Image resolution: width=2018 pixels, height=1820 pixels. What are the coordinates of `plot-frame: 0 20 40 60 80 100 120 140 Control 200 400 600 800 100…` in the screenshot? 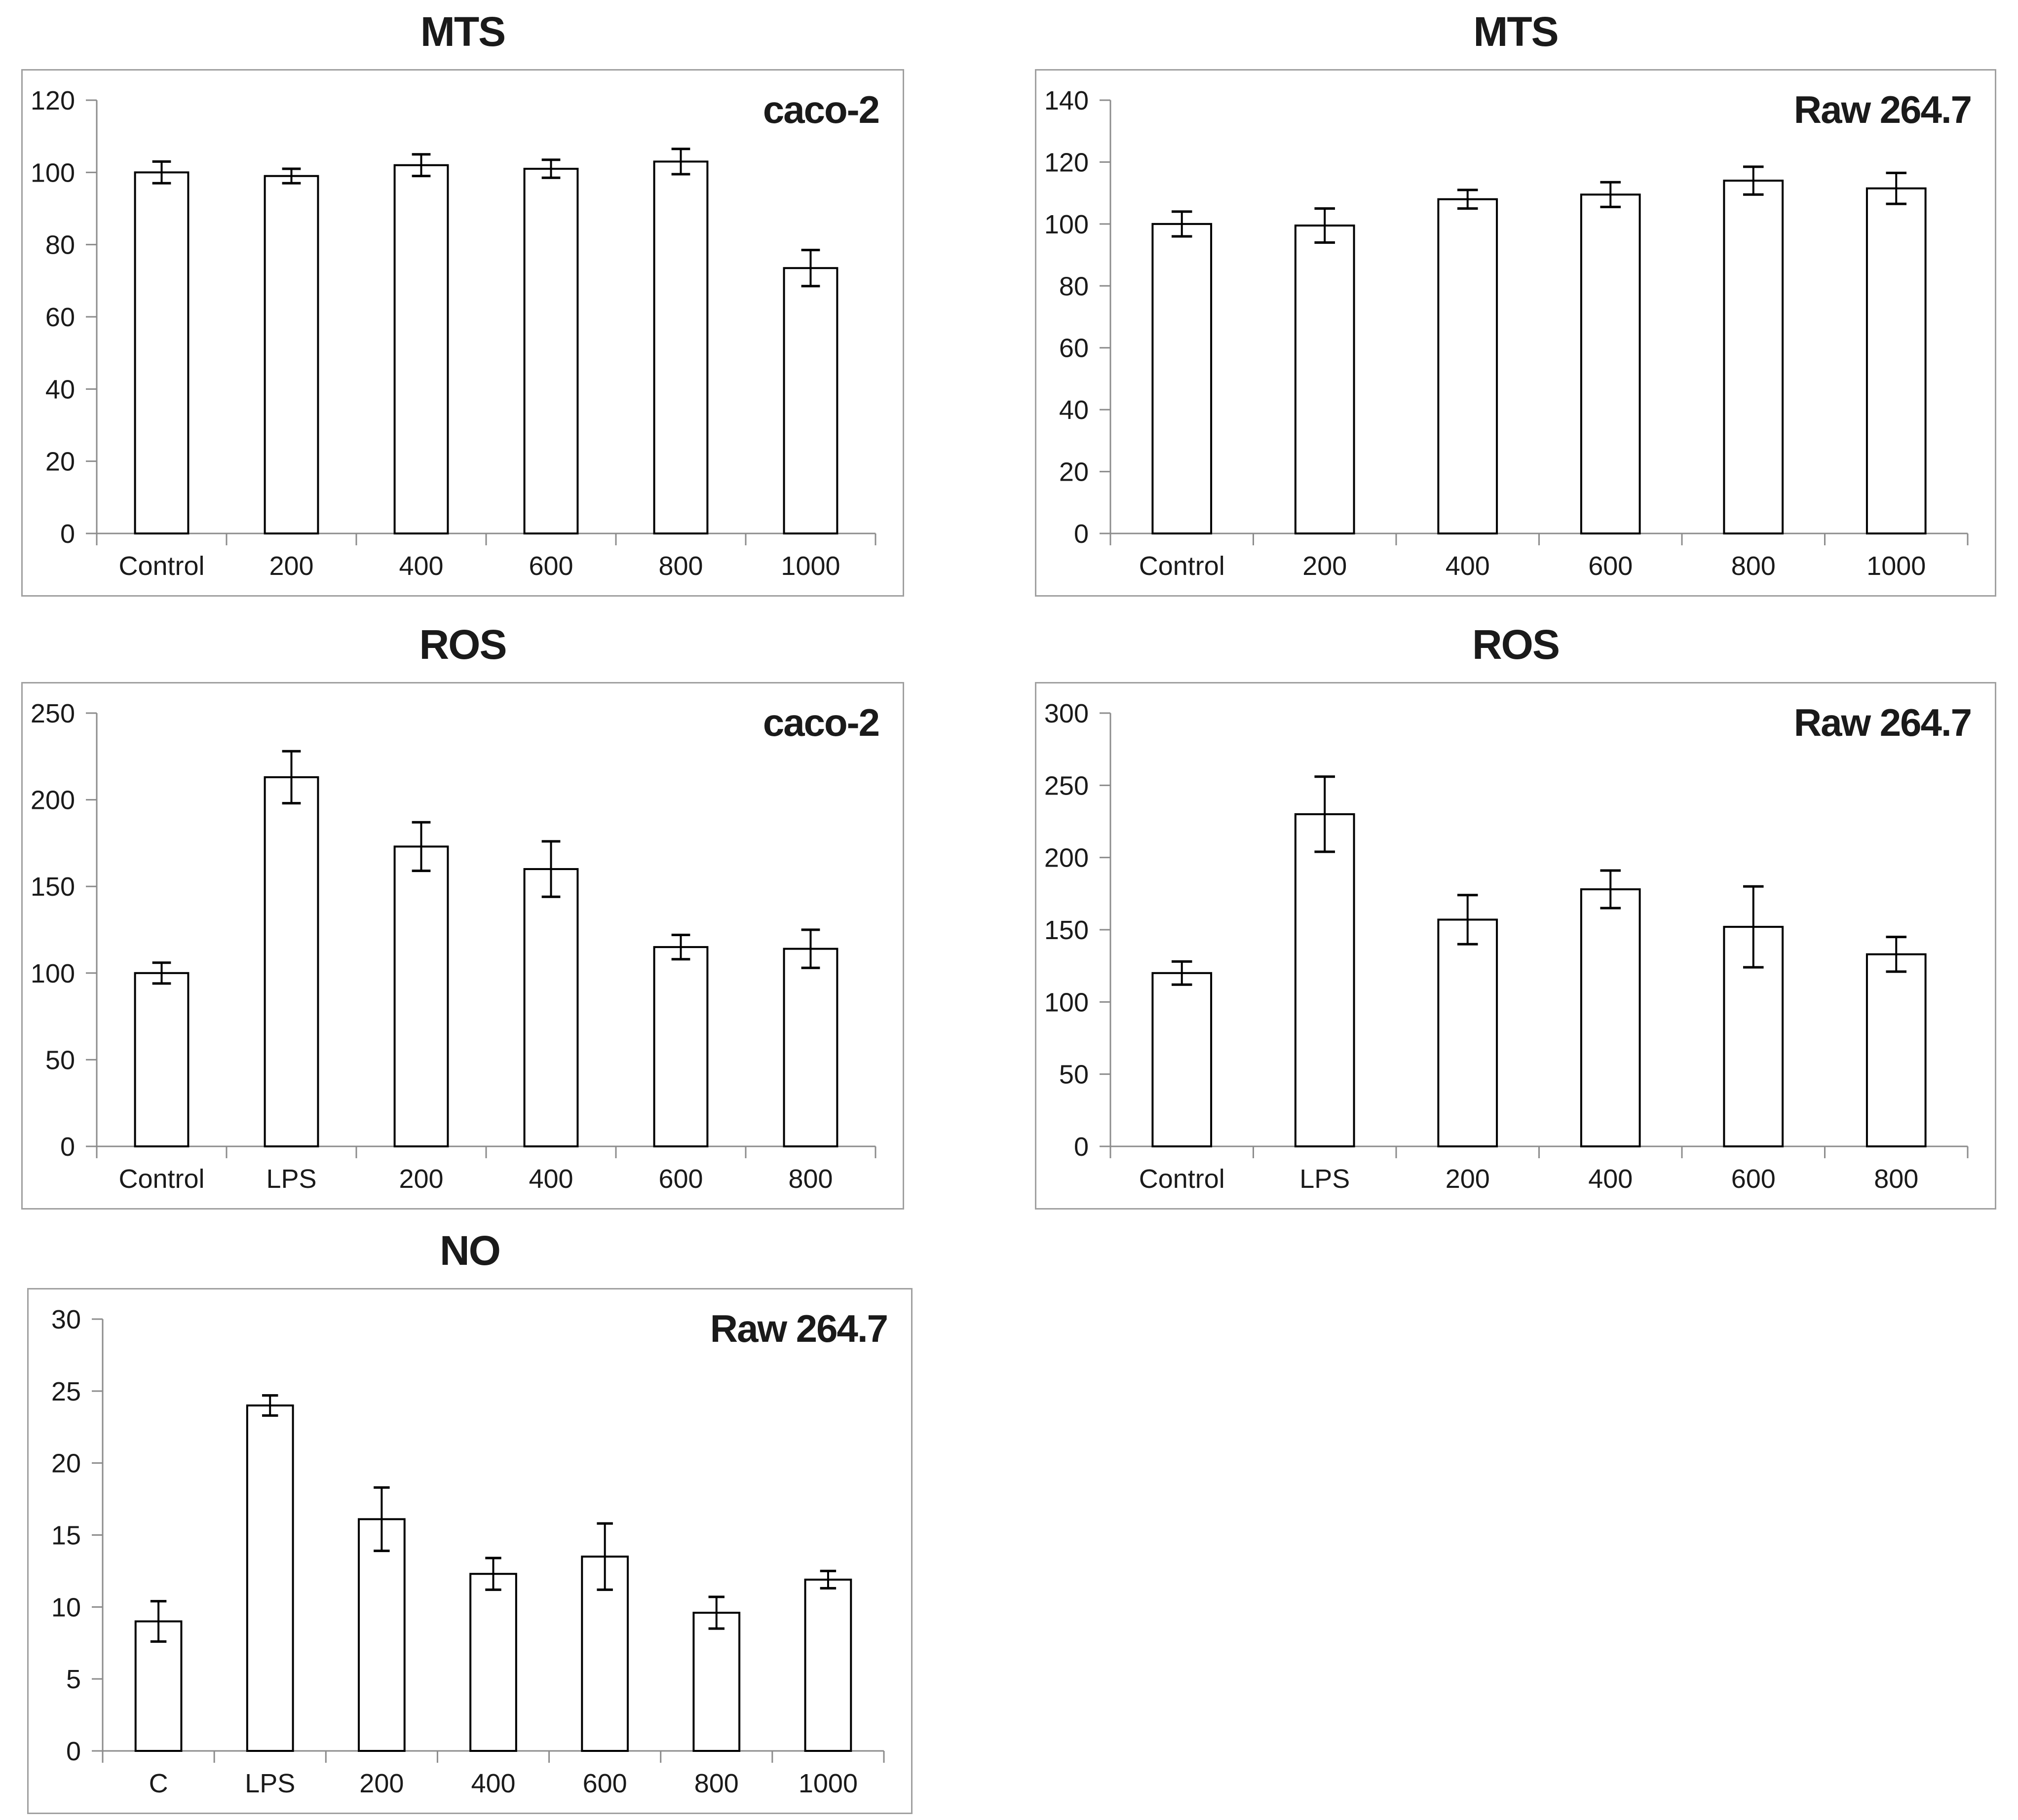 It's located at (1516, 333).